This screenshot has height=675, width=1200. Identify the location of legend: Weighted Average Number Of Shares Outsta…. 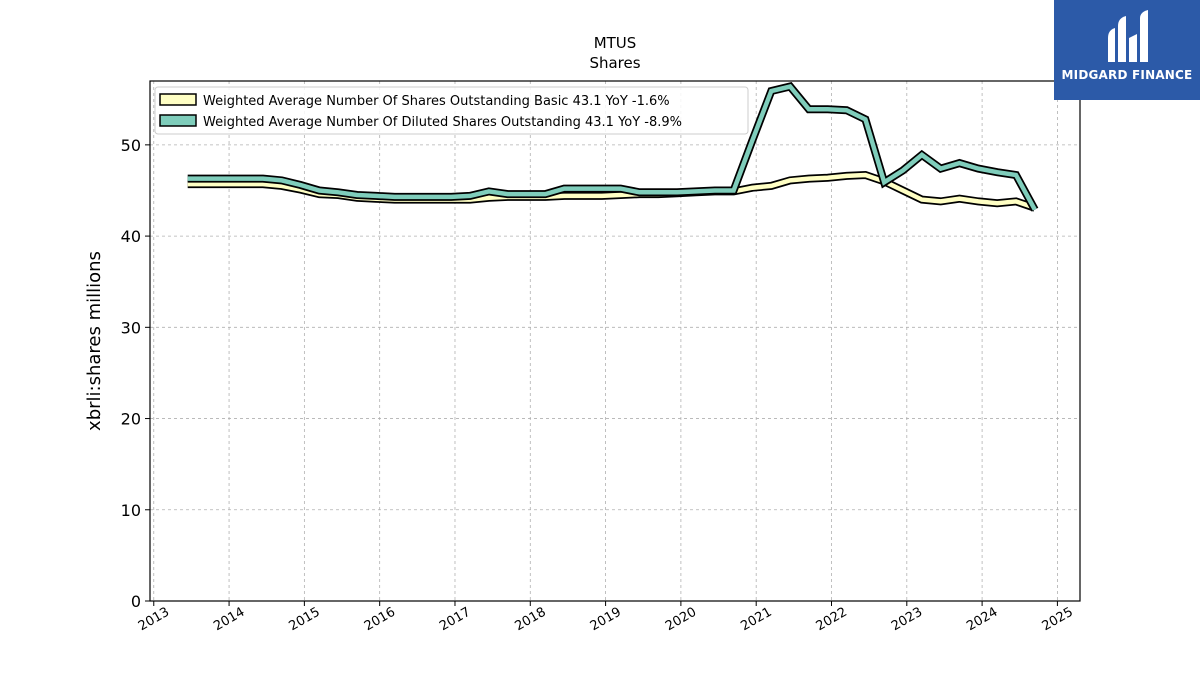
(451, 110).